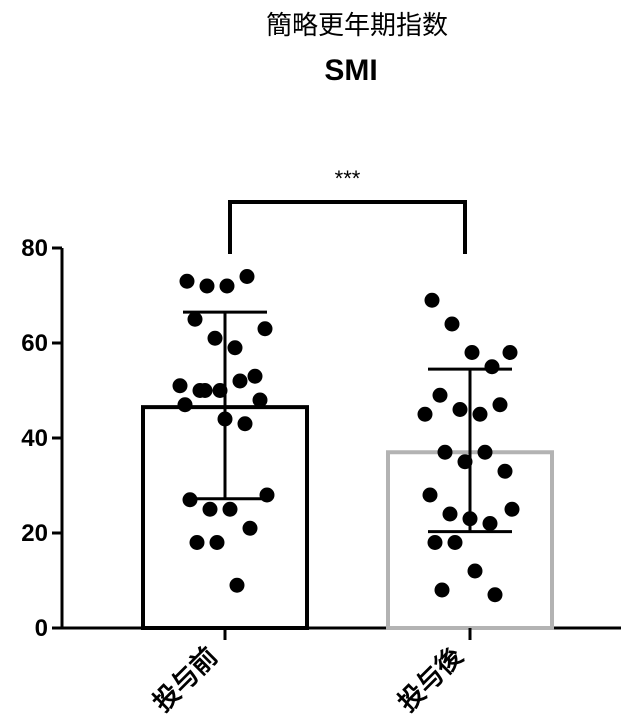 Image resolution: width=621 pixels, height=724 pixels. I want to click on y-tick-label: 40, so click(34, 438).